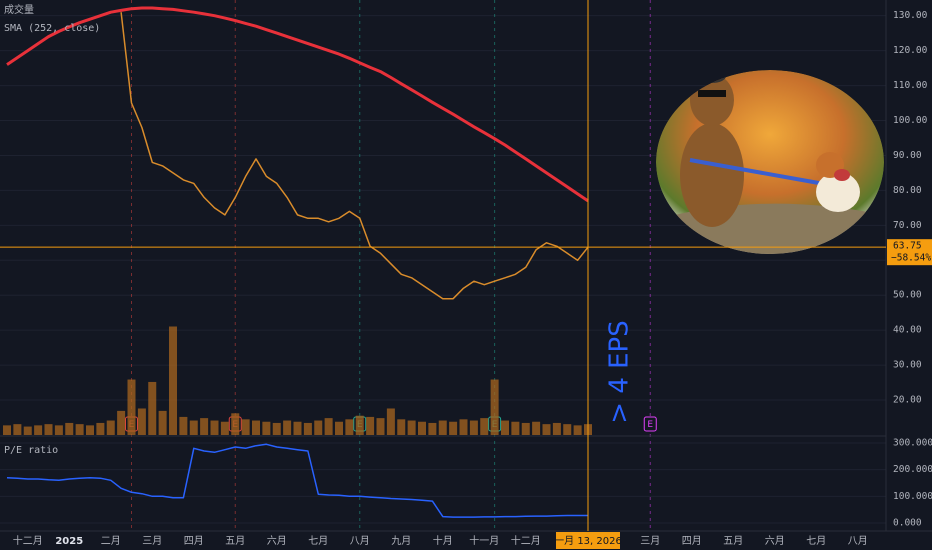 The width and height of the screenshot is (932, 550). I want to click on price-label-box, so click(909, 252).